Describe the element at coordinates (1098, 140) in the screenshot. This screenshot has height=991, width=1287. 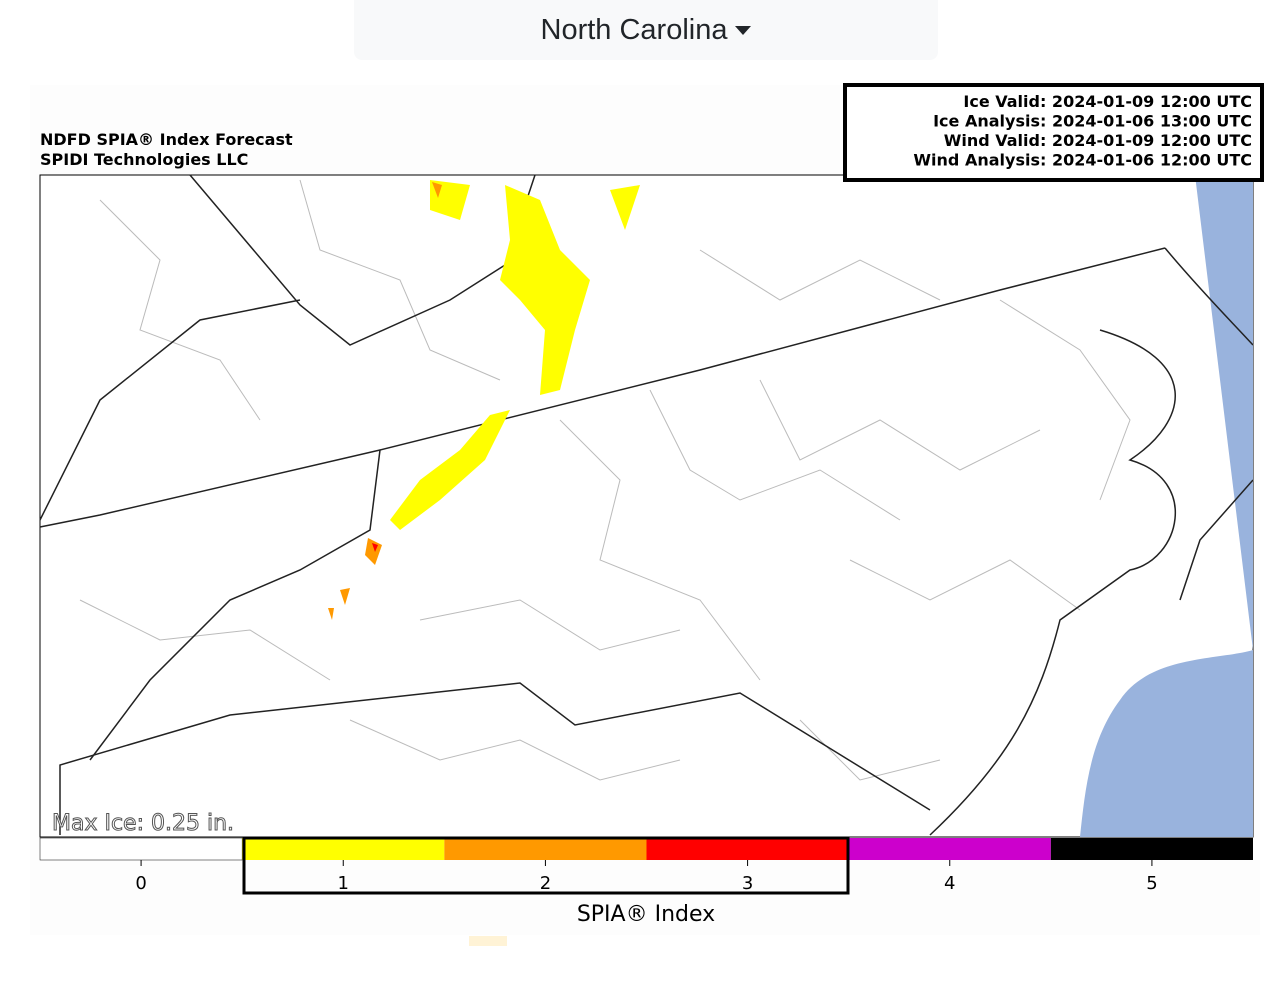
I see `time-stamp: Wind Valid: 2024-01-09 12:00 UTC` at that location.